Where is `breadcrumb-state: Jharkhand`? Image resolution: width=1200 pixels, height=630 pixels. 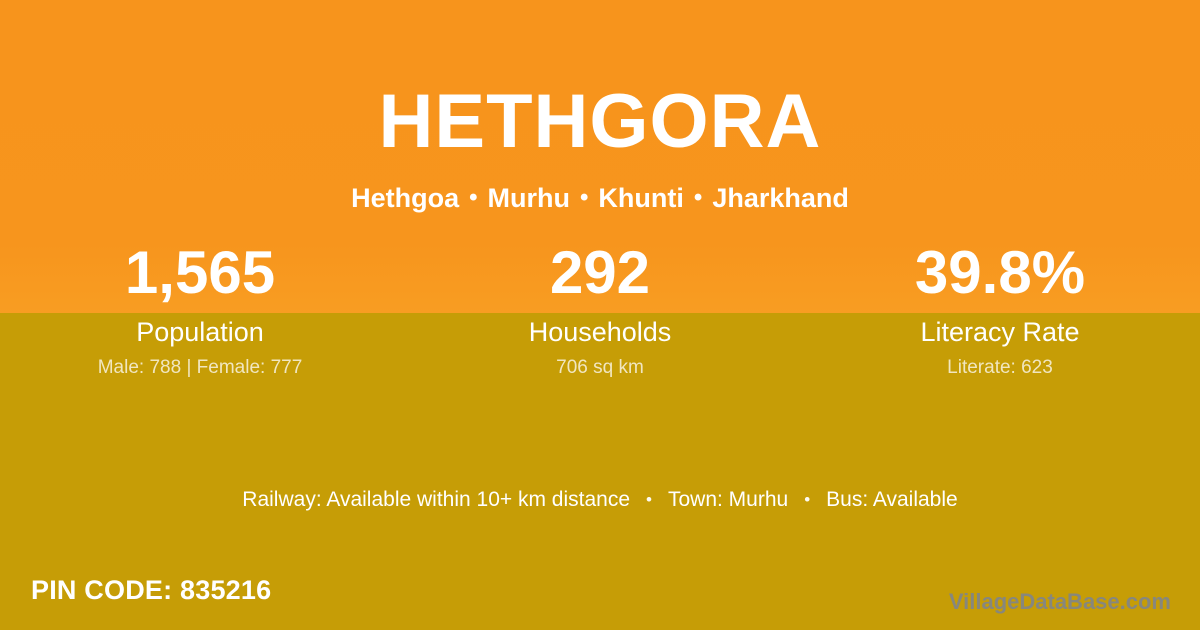 breadcrumb-state: Jharkhand is located at coordinates (780, 198).